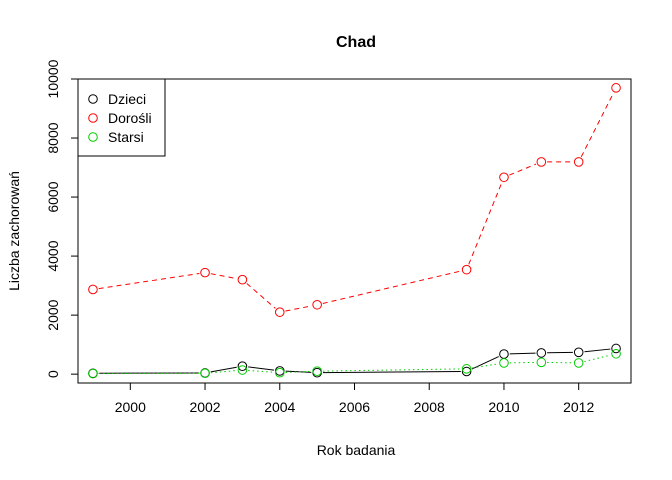  I want to click on y-tick-label: 6000, so click(53, 196).